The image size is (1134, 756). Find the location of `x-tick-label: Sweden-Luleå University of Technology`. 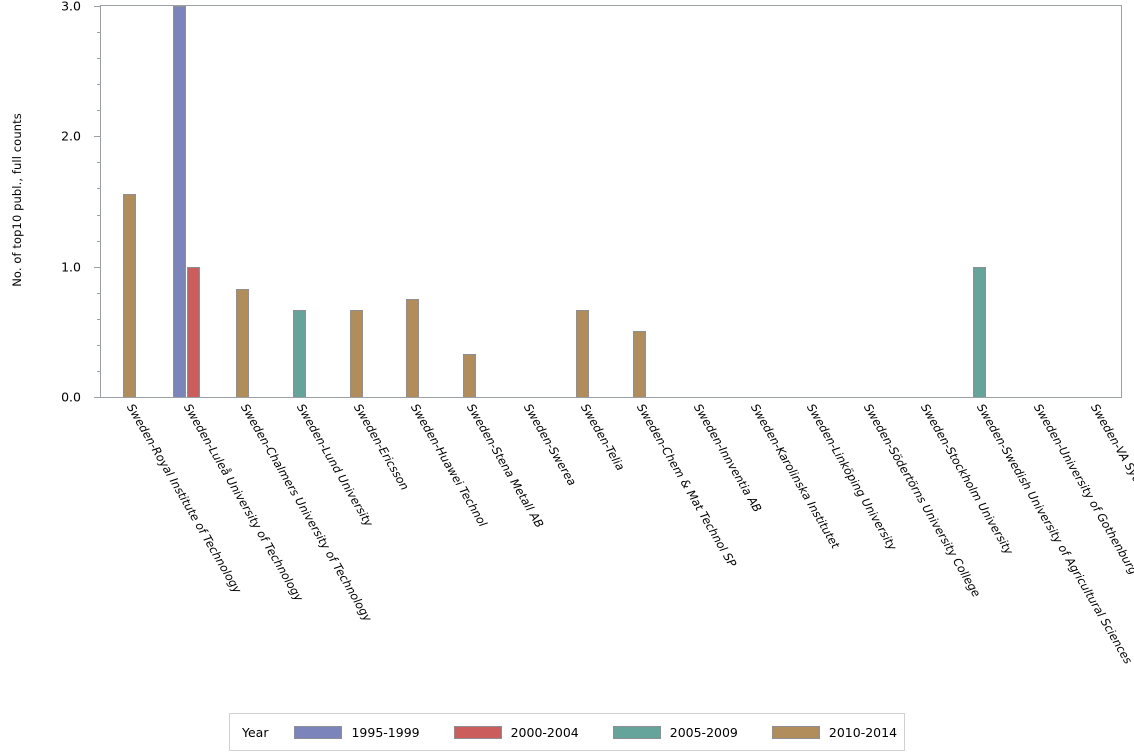

x-tick-label: Sweden-Luleå University of Technology is located at coordinates (244, 502).